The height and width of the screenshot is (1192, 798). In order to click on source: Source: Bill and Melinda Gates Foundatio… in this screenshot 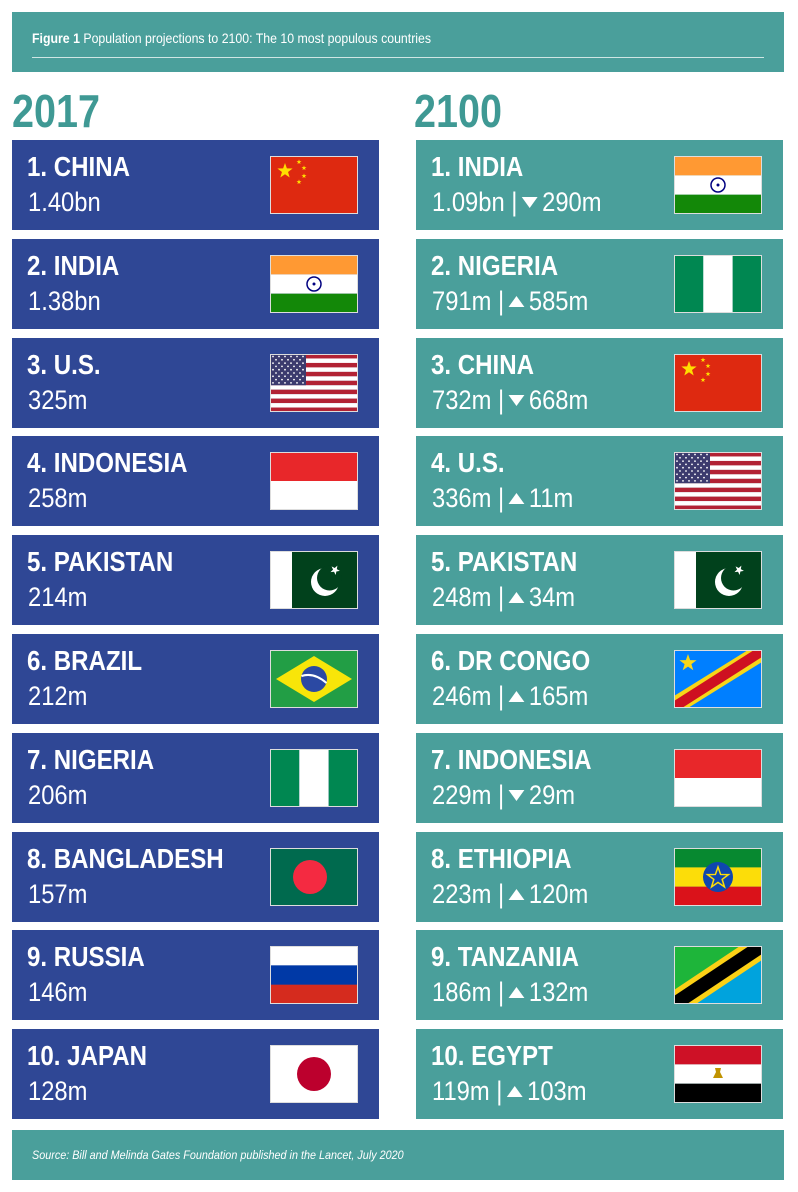, I will do `click(218, 1155)`.